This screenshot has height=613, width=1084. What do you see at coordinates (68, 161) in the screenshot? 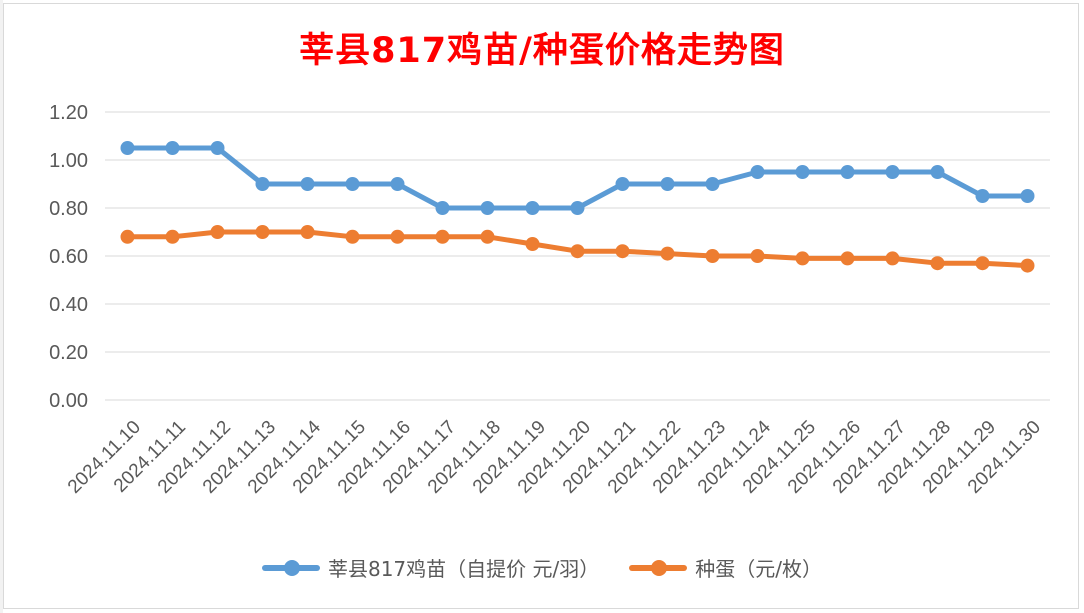
I see `y-tick-label: 1.00` at bounding box center [68, 161].